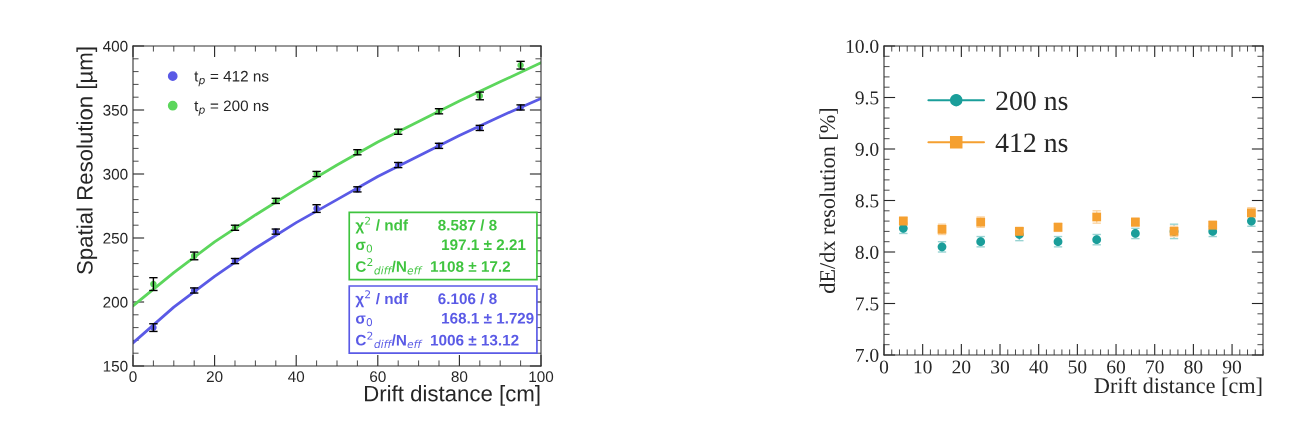  Describe the element at coordinates (1232, 367) in the screenshot. I see `x-tick-label: 90` at that location.